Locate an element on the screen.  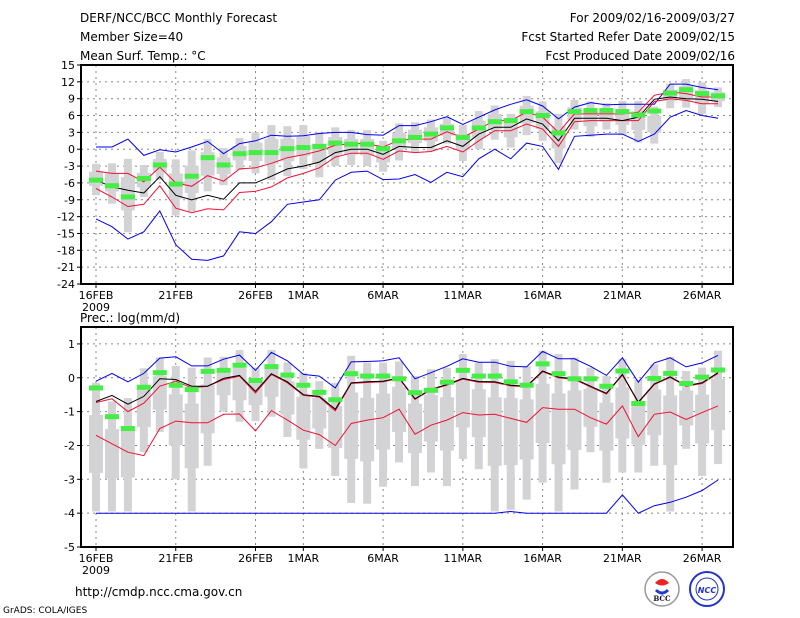
x-tick-label: 26FEB is located at coordinates (255, 558).